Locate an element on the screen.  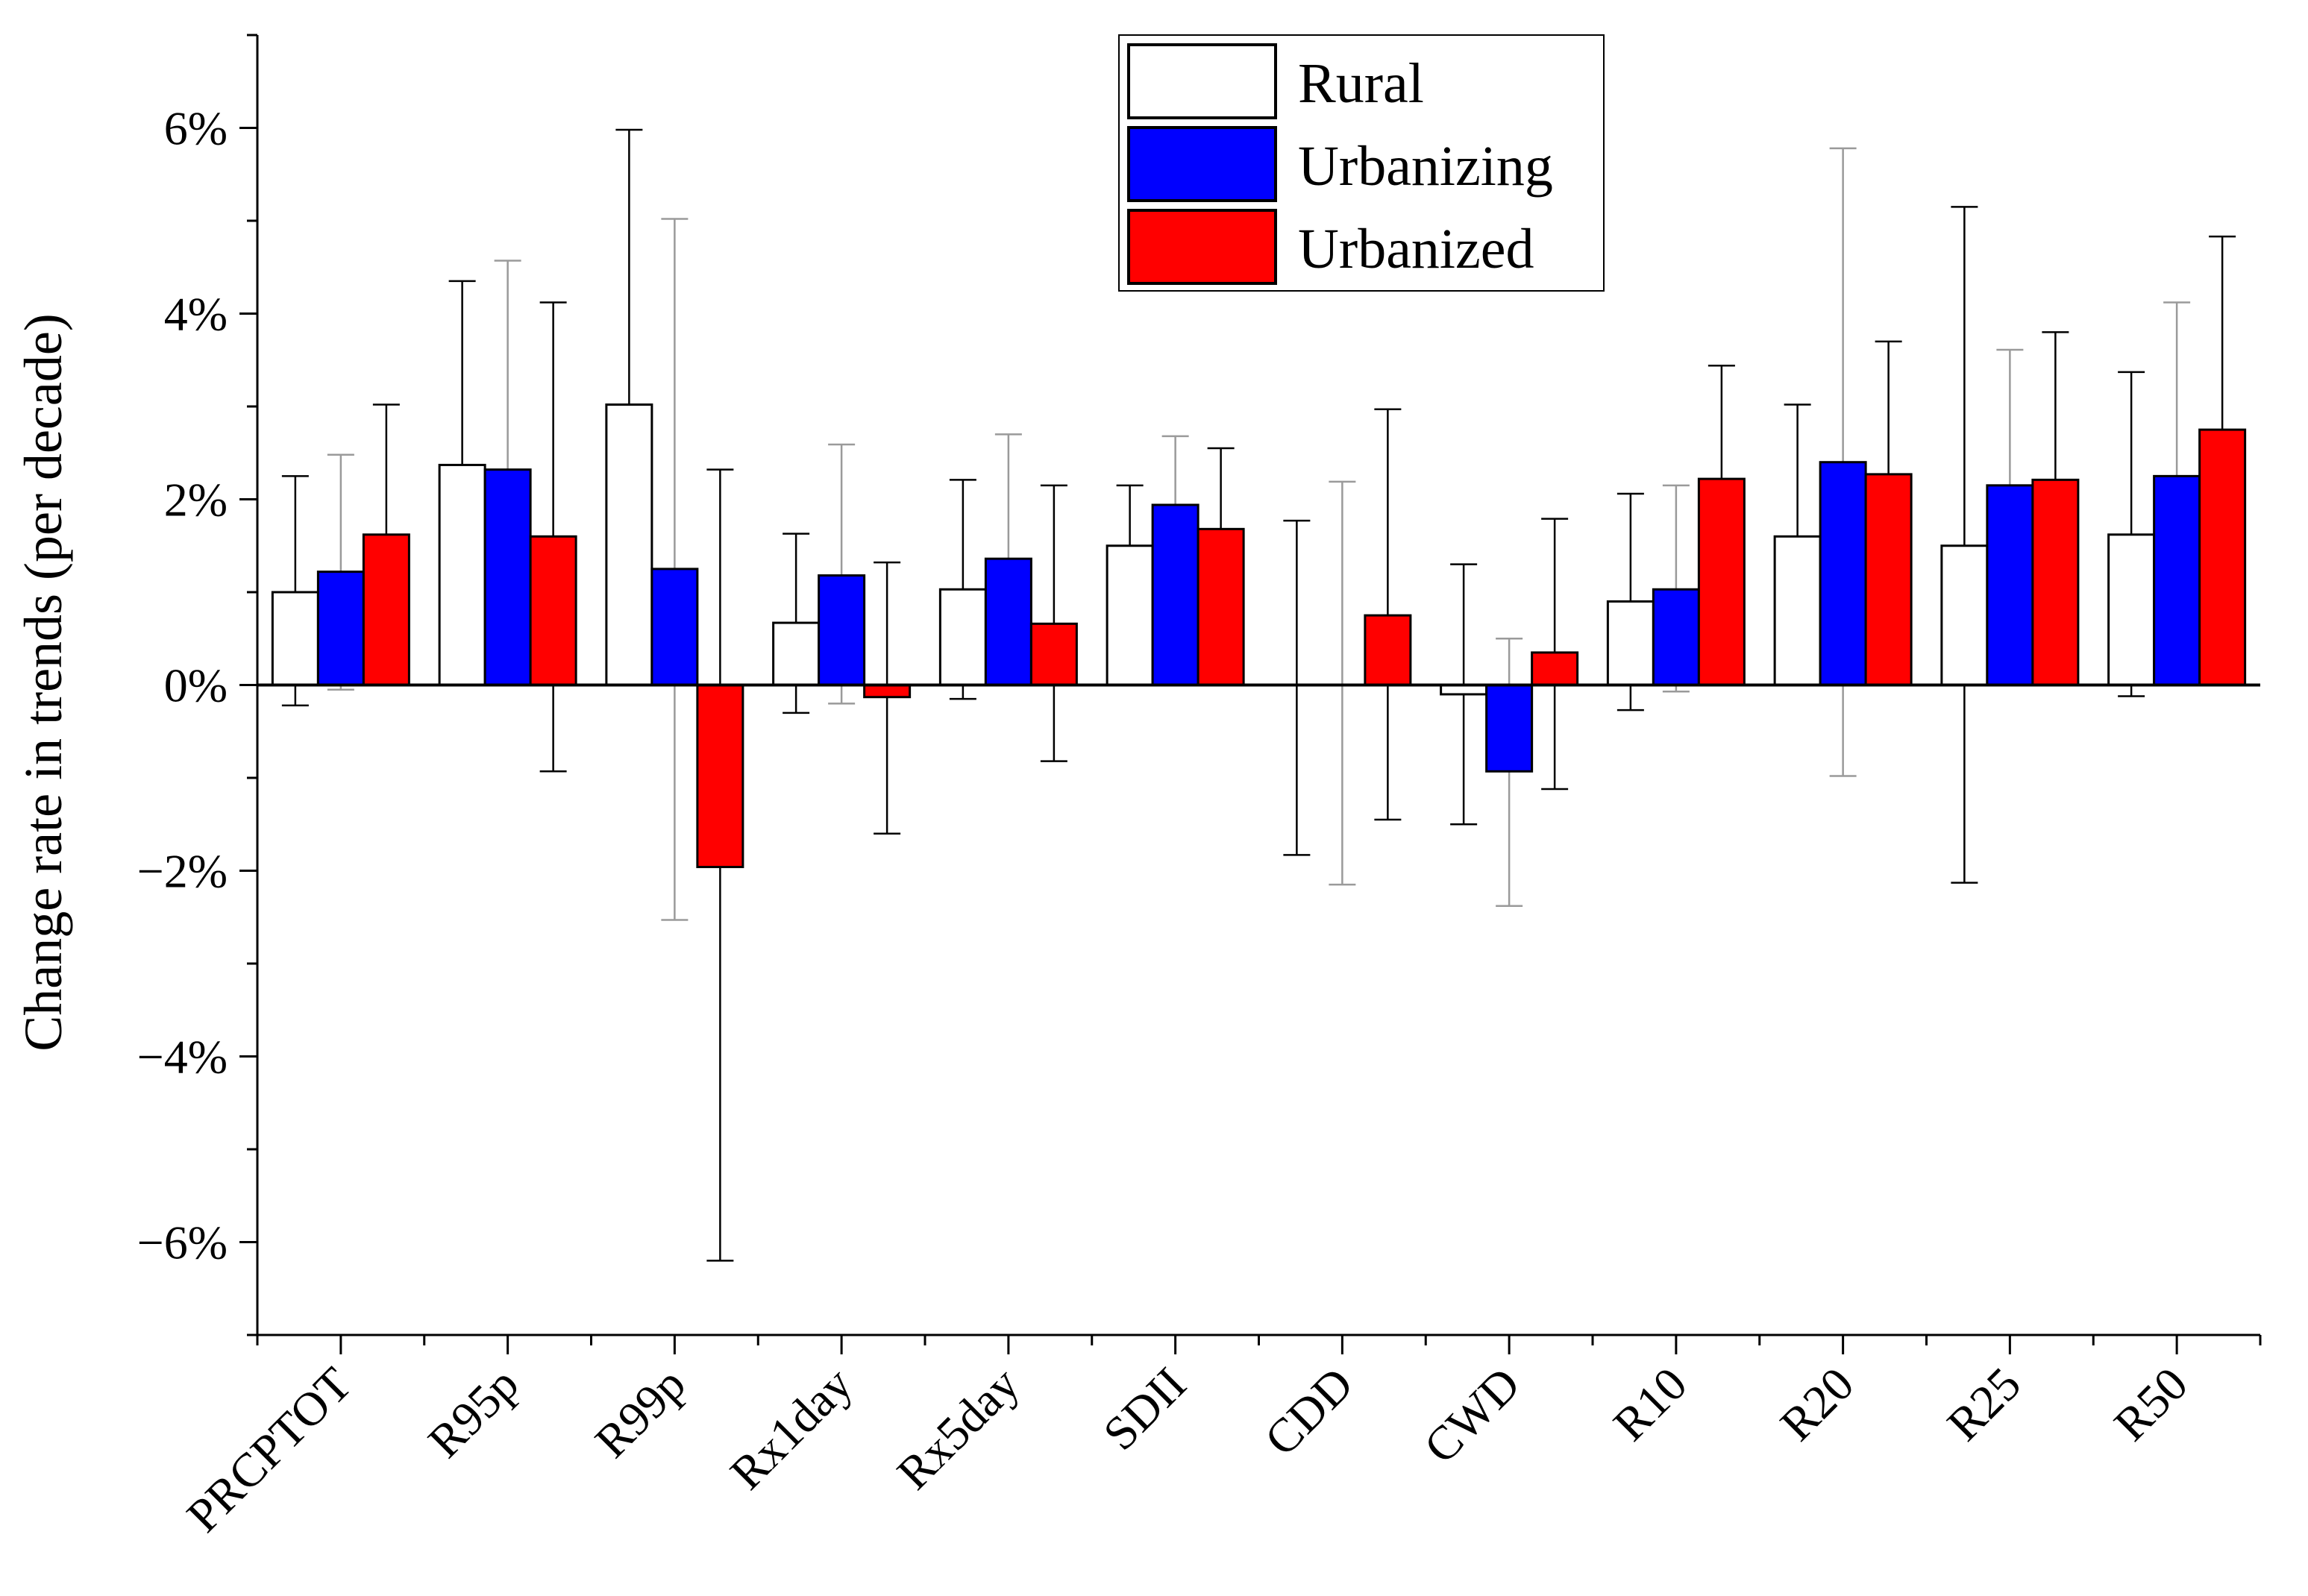
x-tick-label: R50 is located at coordinates (2151, 1404).